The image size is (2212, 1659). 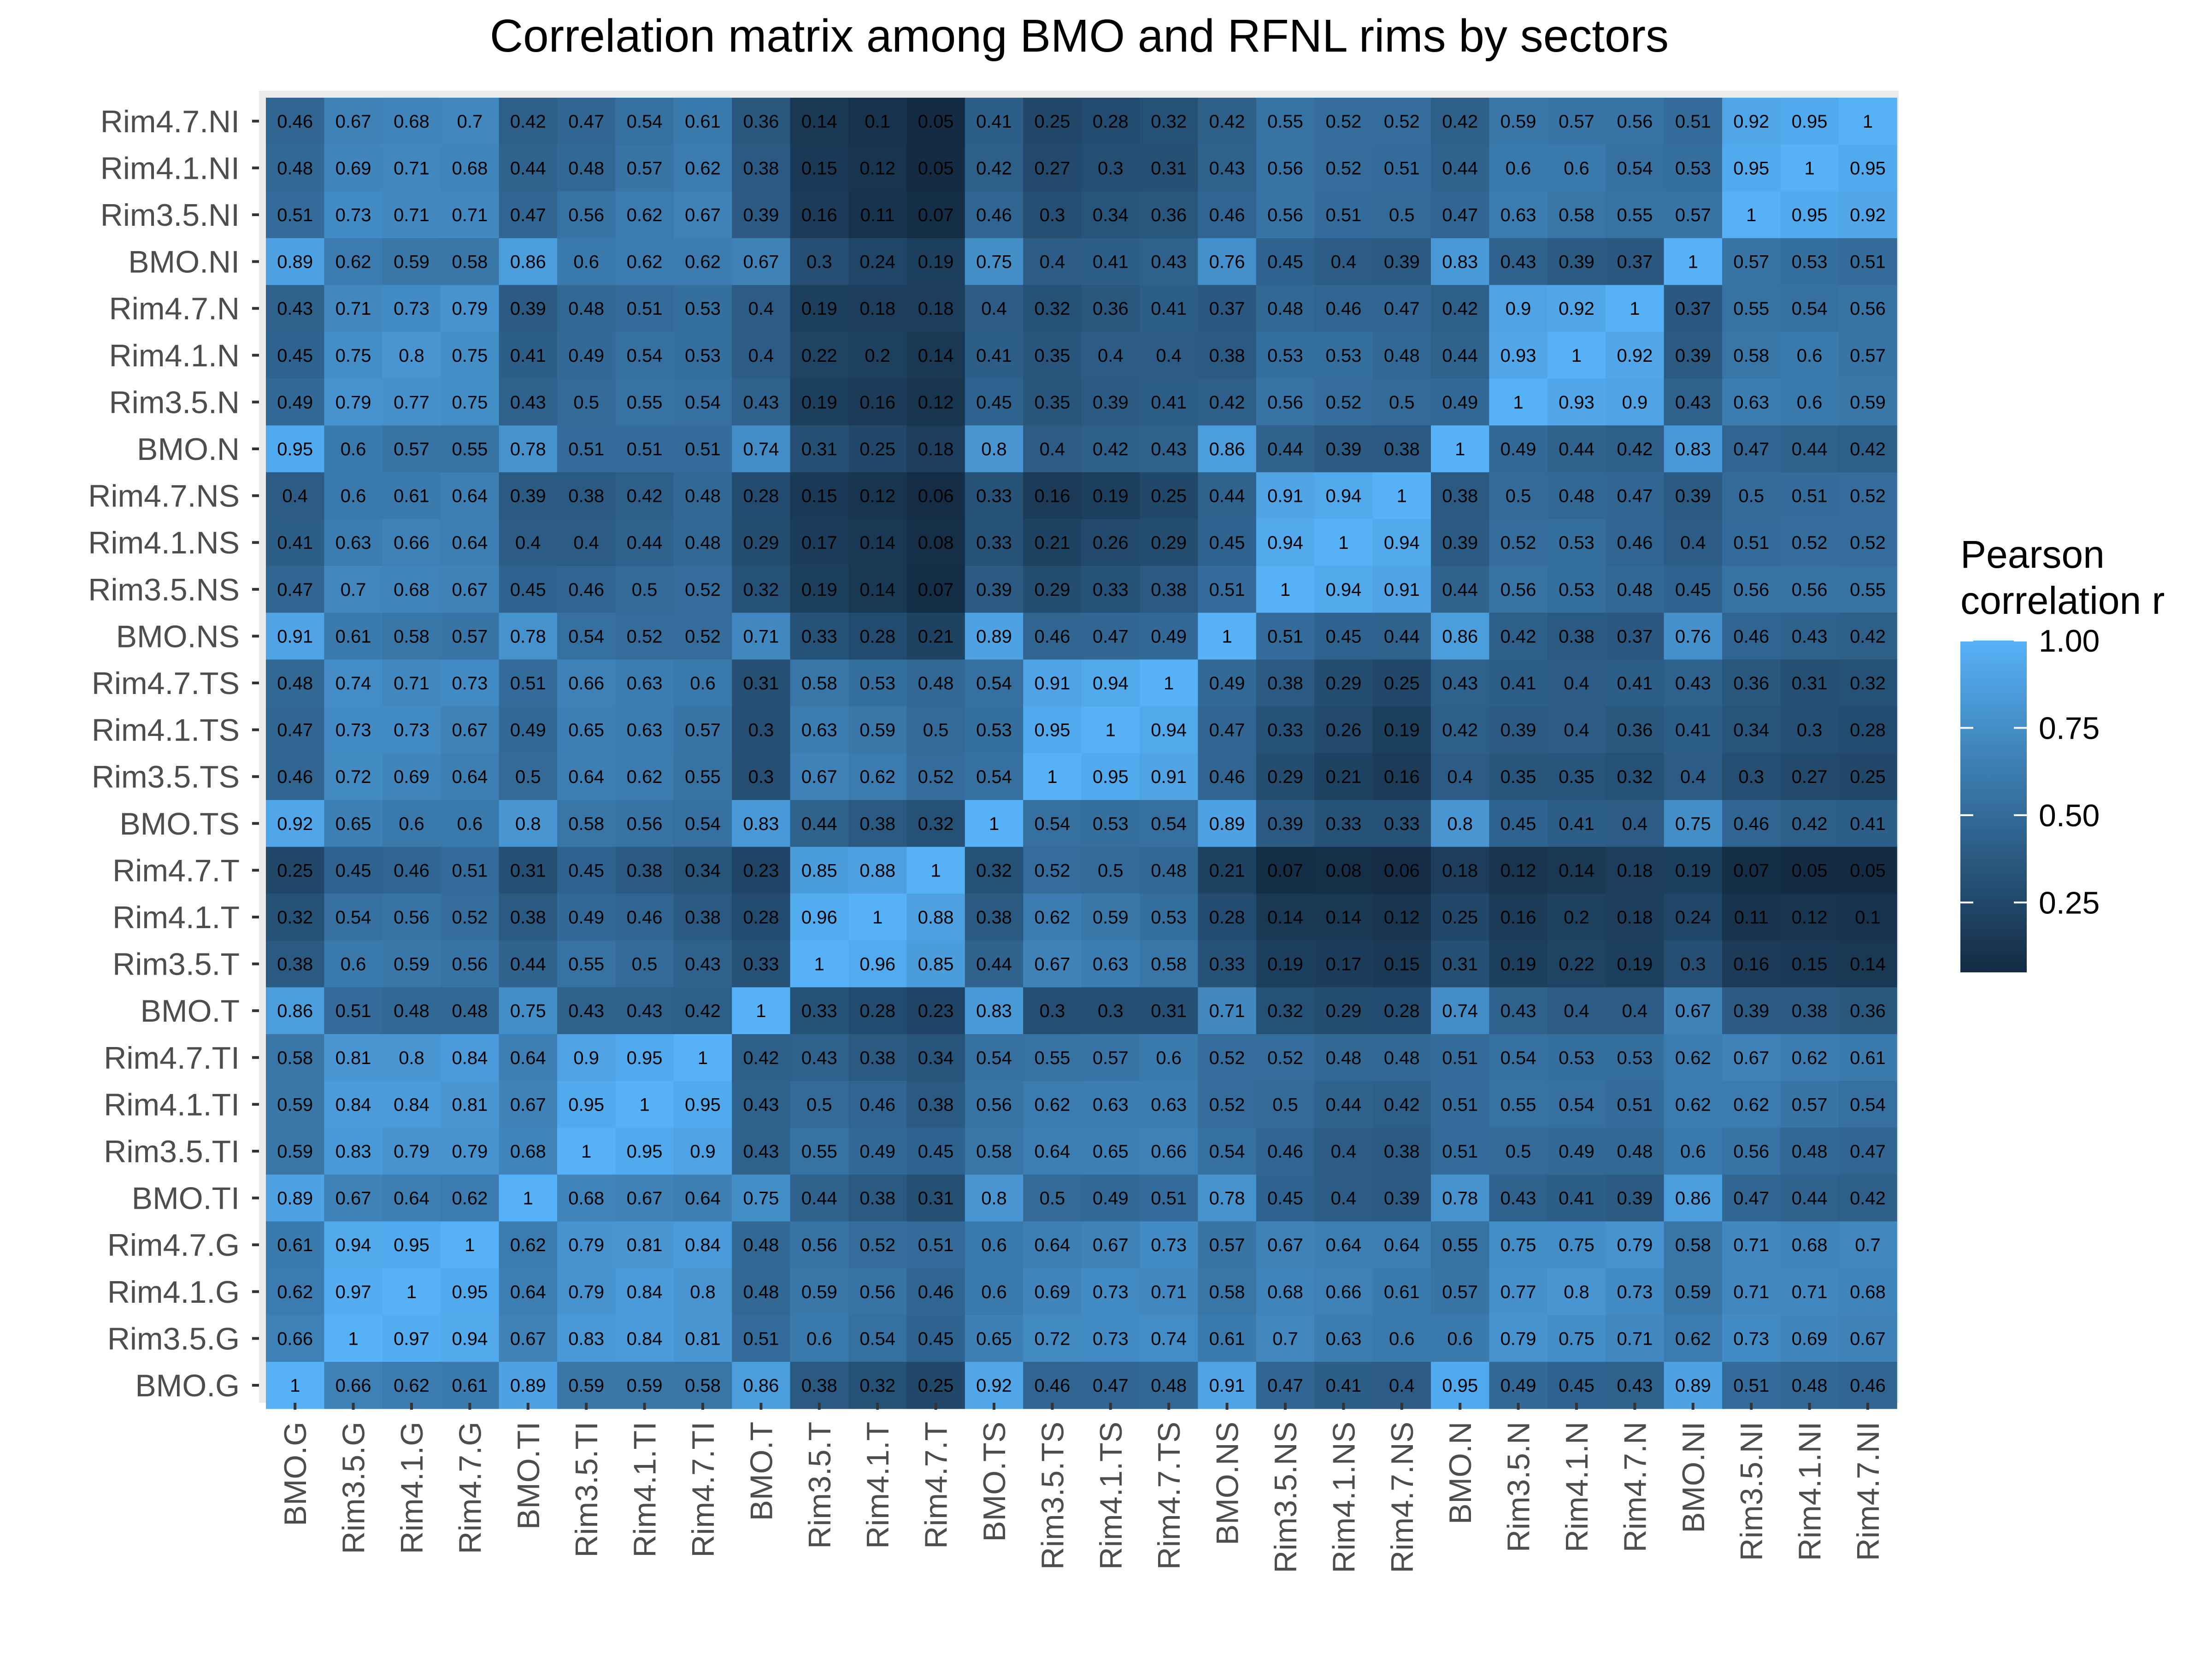 What do you see at coordinates (1402, 683) in the screenshot?
I see `cell-value-label: 0.25` at bounding box center [1402, 683].